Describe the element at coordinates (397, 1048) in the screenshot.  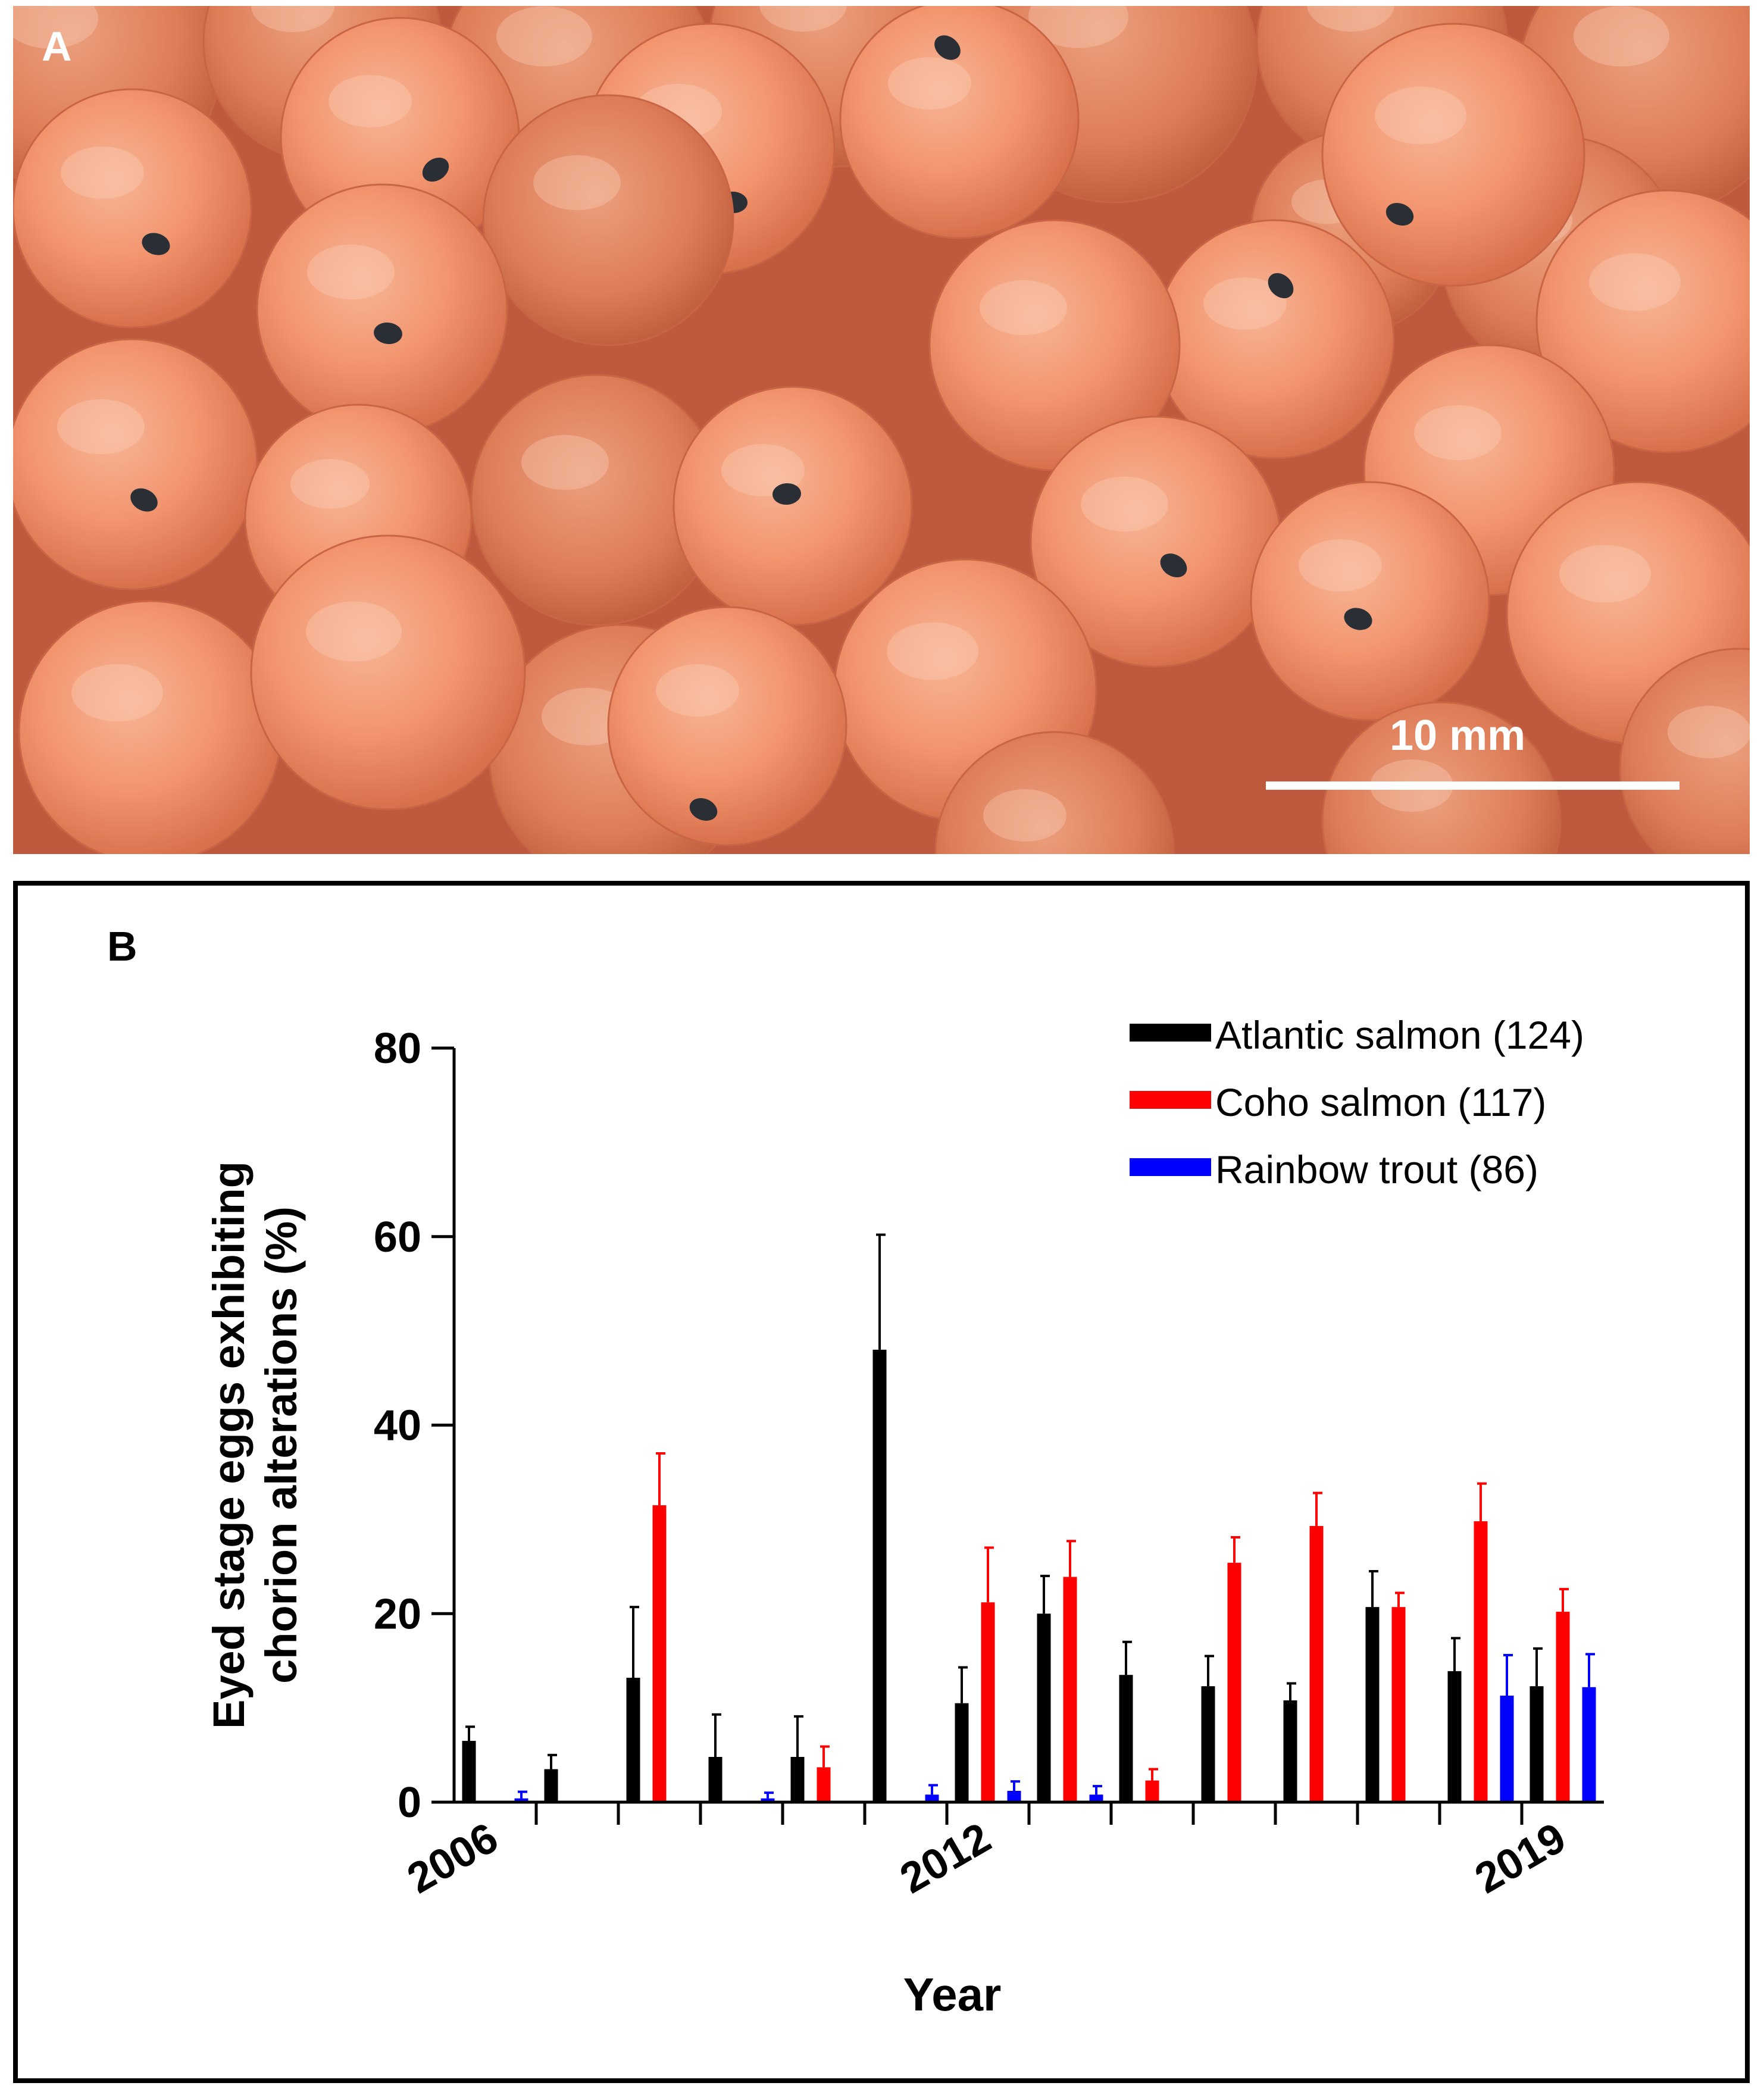
I see `y-tick-label: 80` at that location.